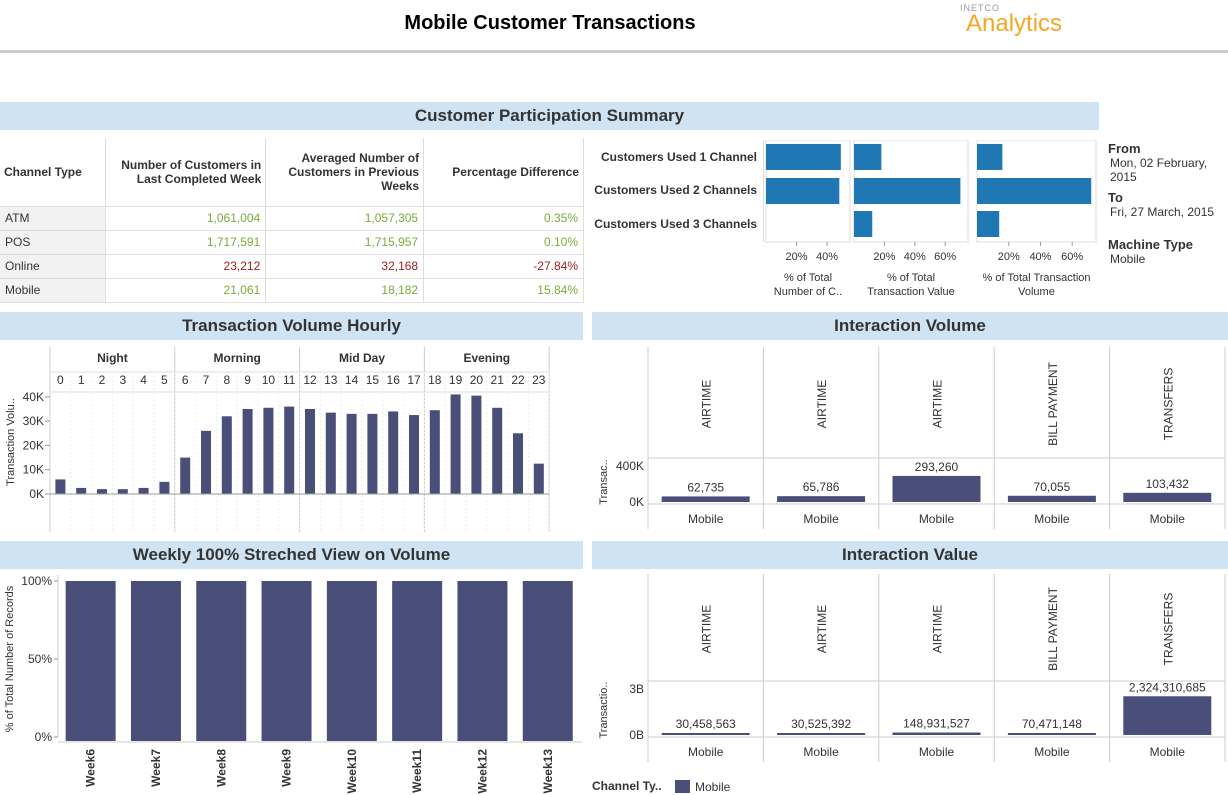 This screenshot has width=1228, height=795. What do you see at coordinates (345, 290) in the screenshot?
I see `cell-avg: 18,182` at bounding box center [345, 290].